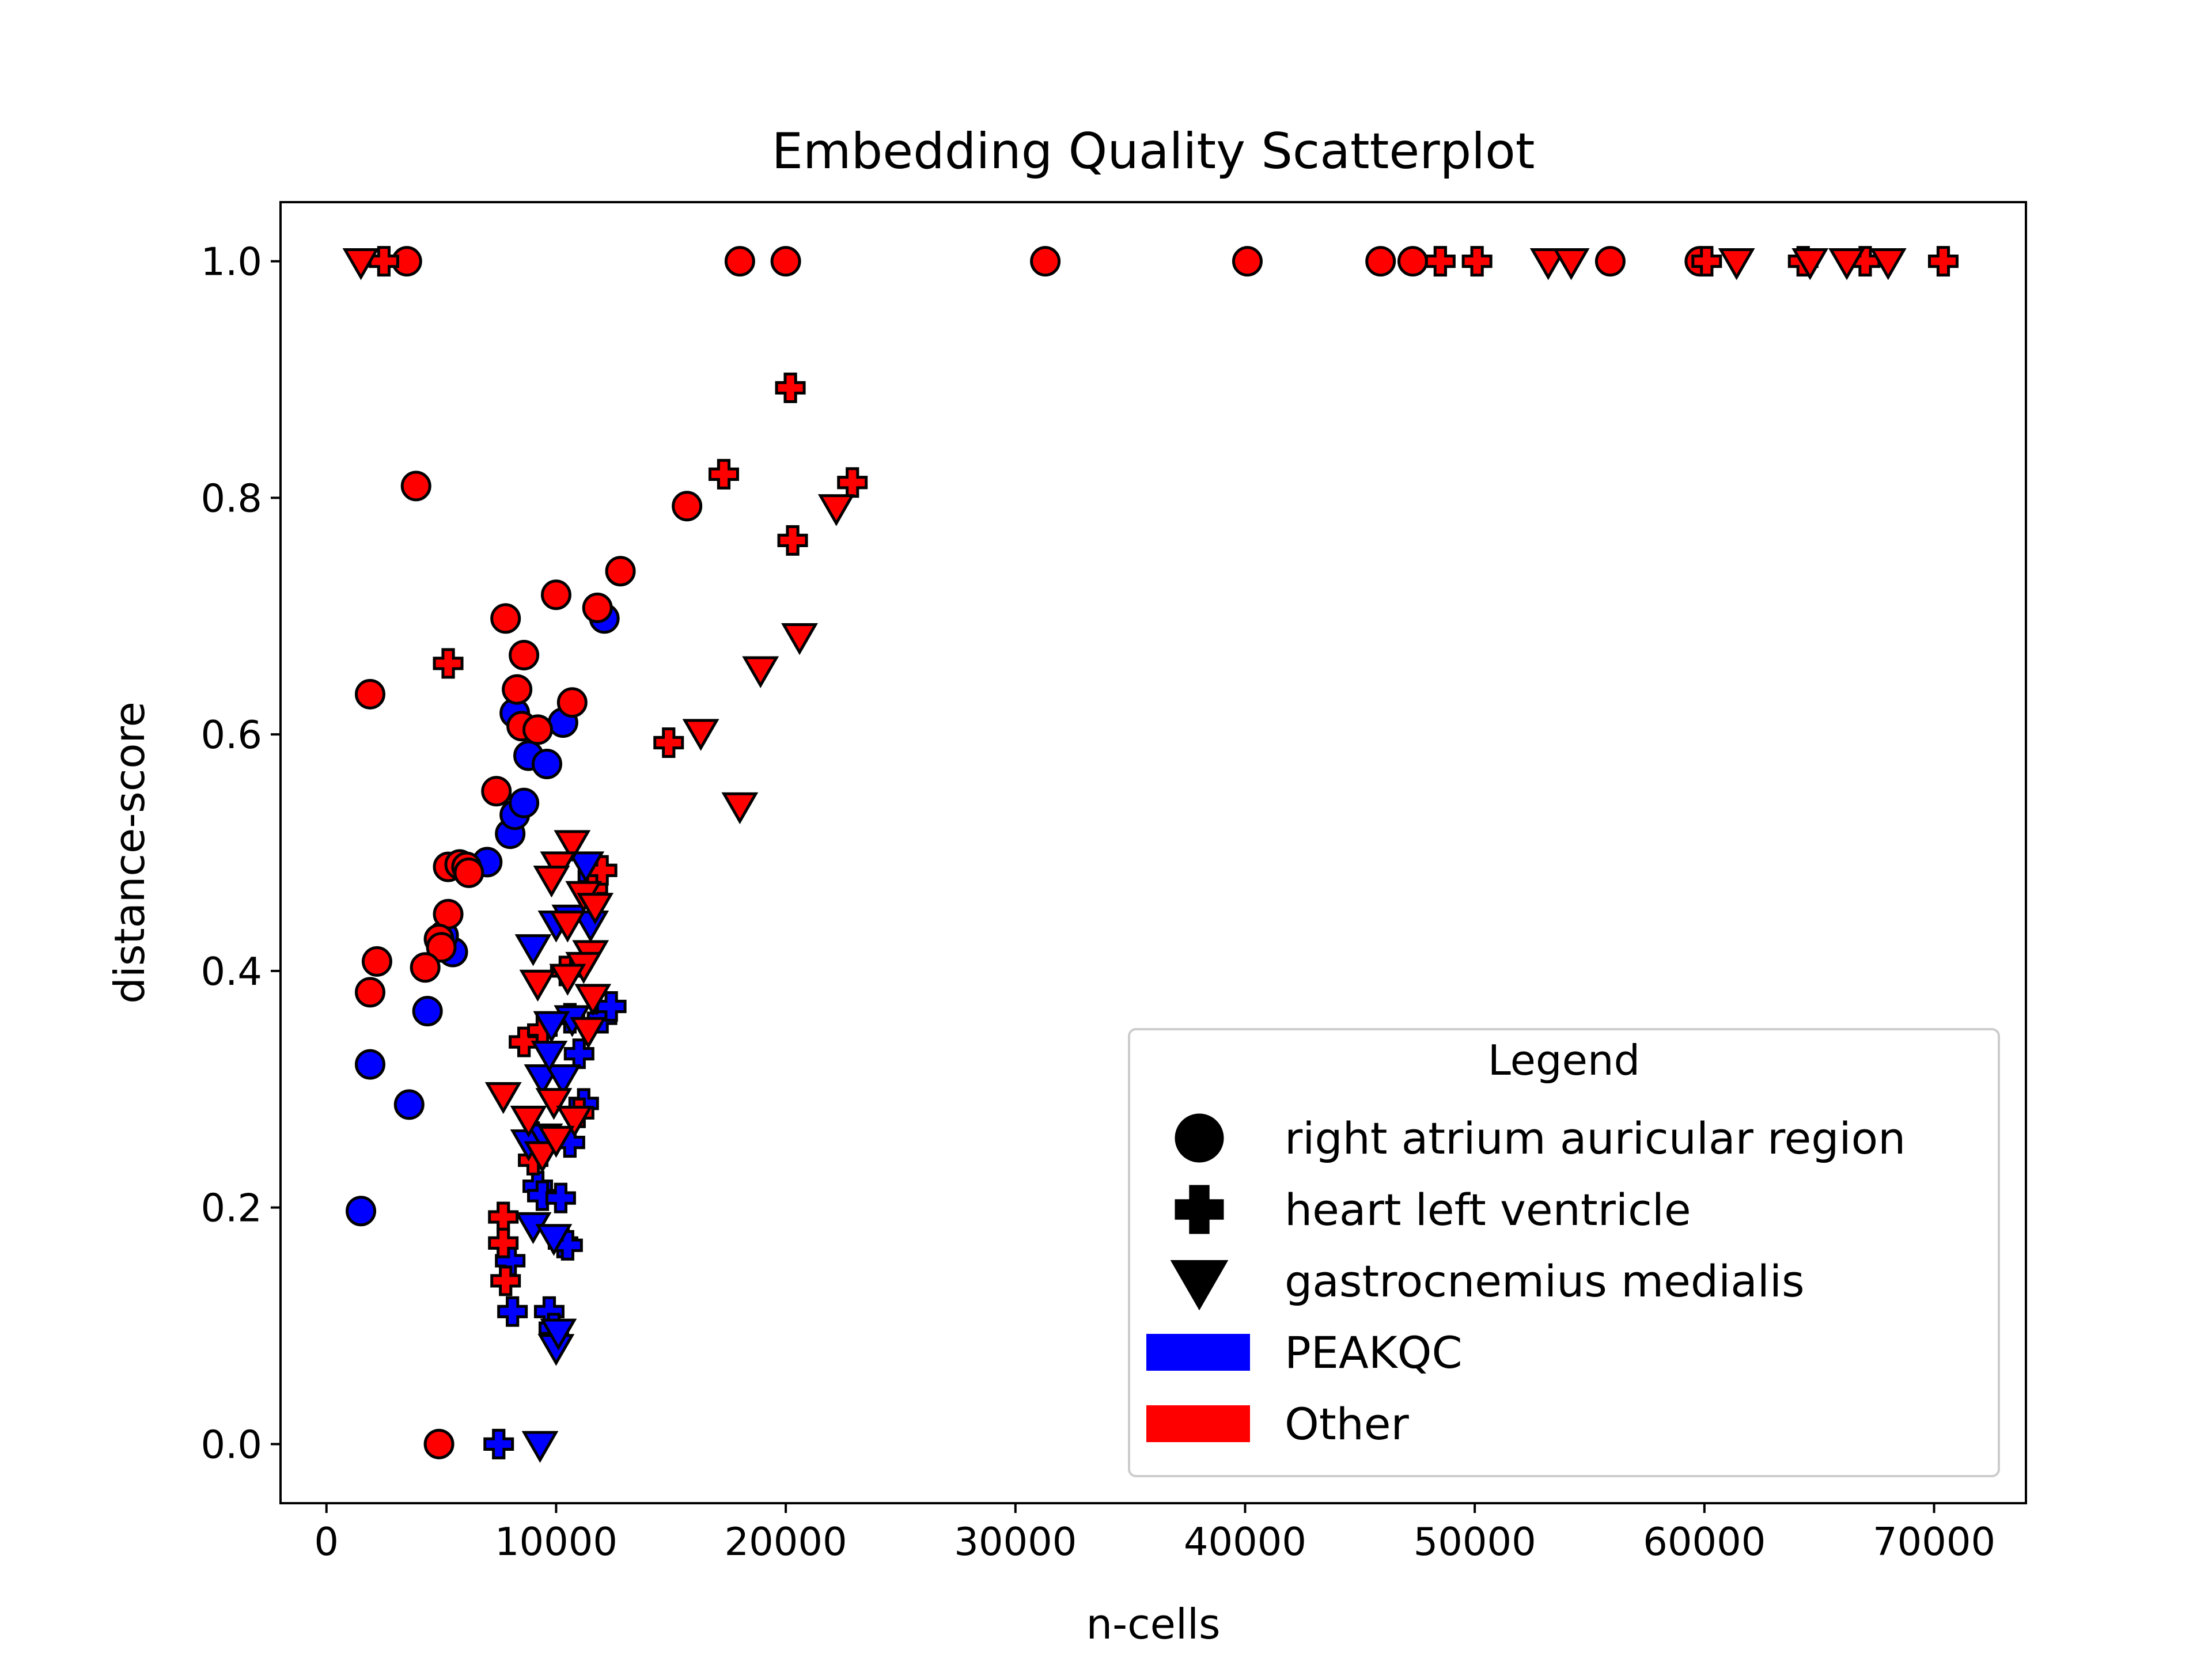 The image size is (2212, 1661). Describe the element at coordinates (1347, 1424) in the screenshot. I see `legend-entry-label: Other` at that location.